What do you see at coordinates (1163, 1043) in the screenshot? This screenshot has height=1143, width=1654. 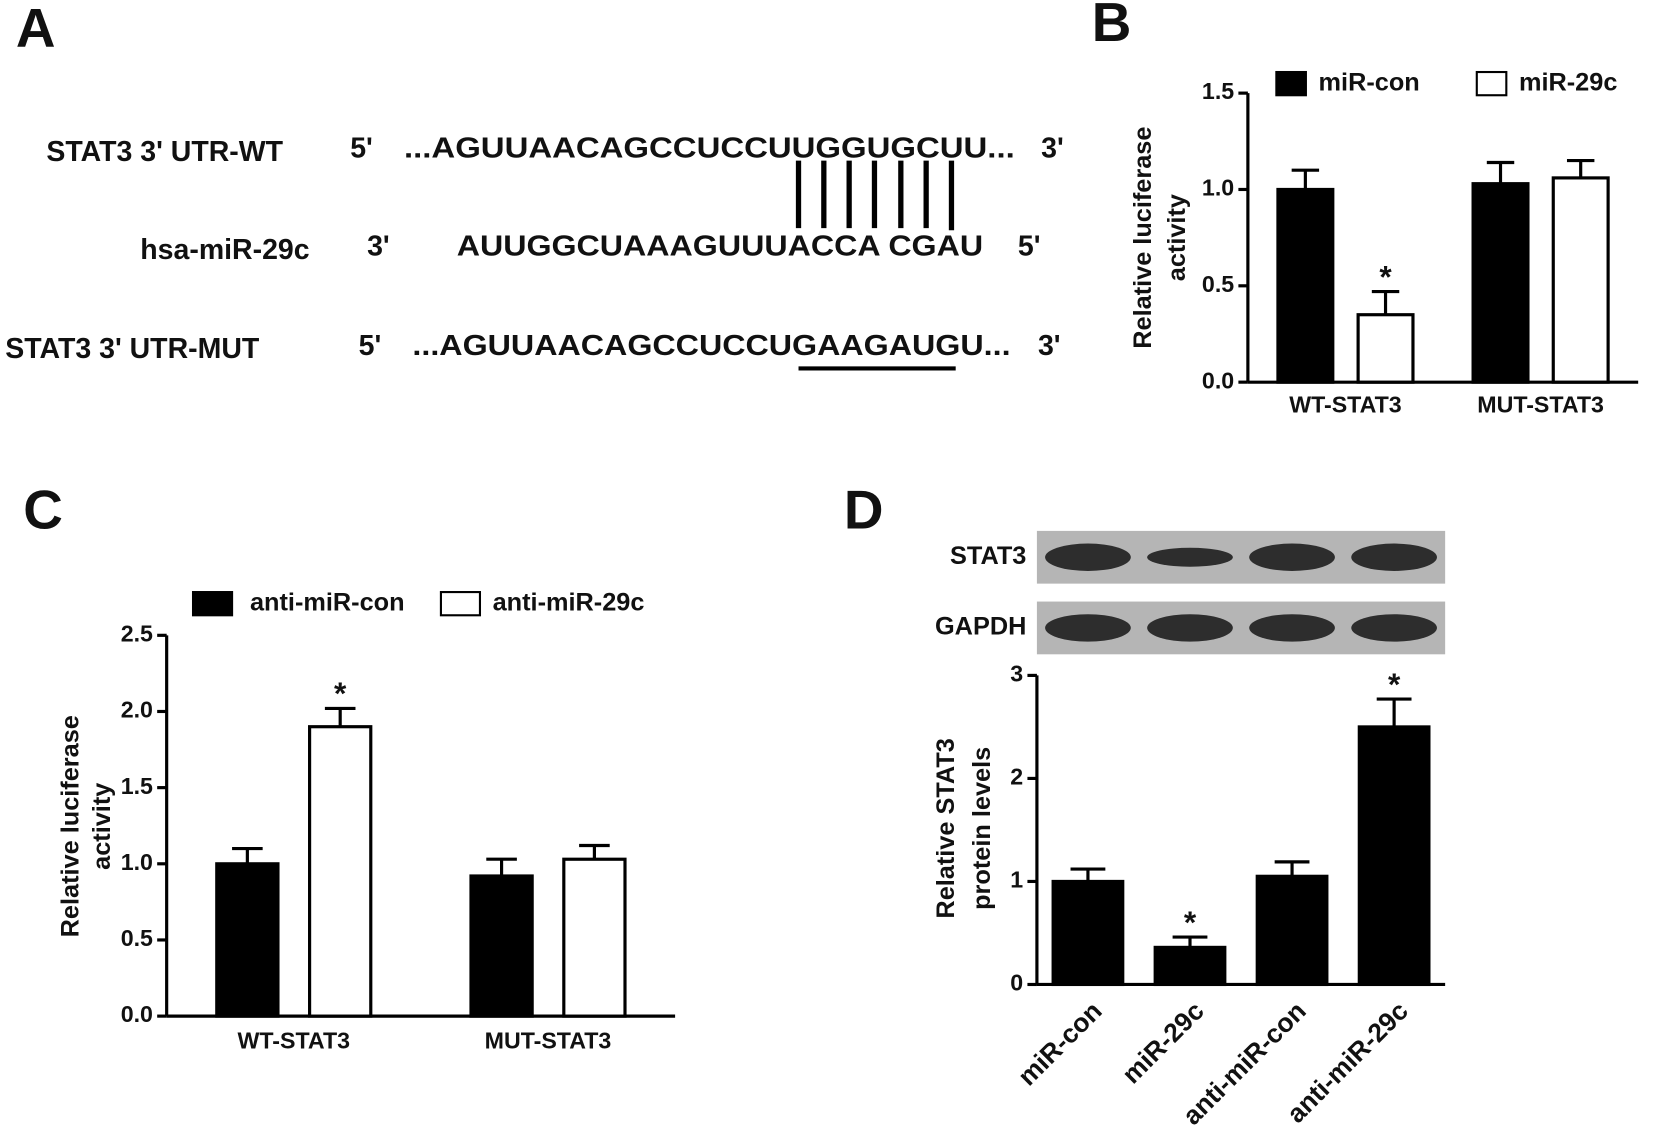 I see `x-tick-label: miR-29c` at bounding box center [1163, 1043].